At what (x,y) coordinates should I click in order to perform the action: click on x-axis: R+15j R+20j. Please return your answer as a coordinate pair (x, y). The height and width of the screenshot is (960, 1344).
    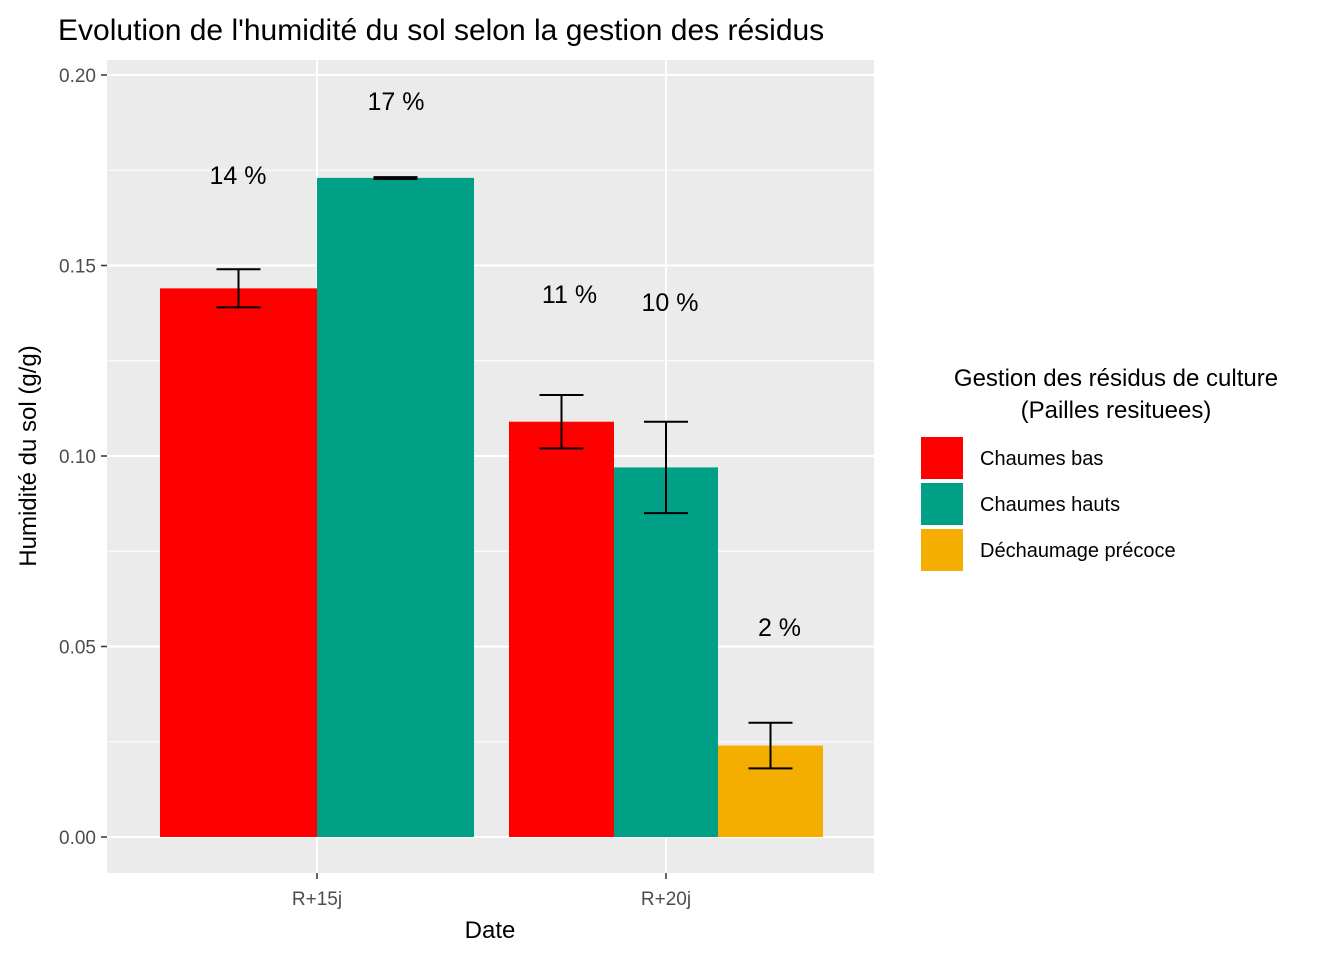
    Looking at the image, I should click on (491, 891).